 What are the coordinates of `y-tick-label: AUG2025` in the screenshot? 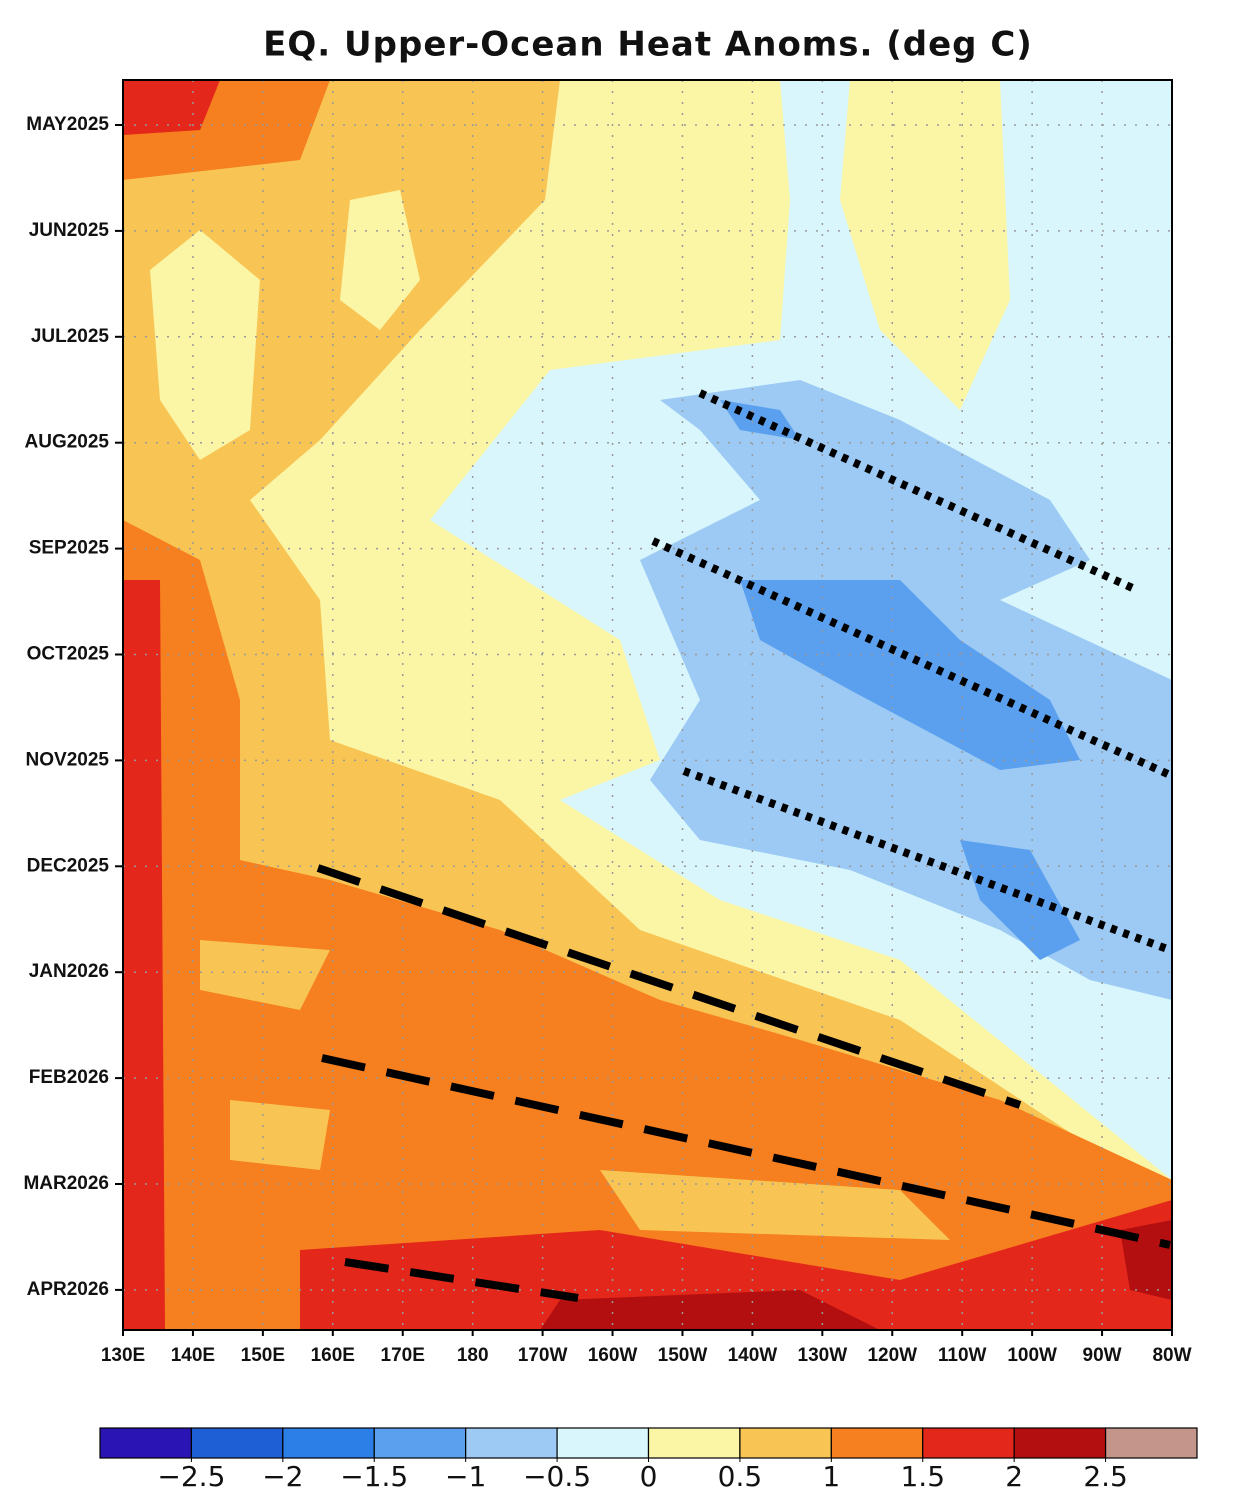 It's located at (67, 442).